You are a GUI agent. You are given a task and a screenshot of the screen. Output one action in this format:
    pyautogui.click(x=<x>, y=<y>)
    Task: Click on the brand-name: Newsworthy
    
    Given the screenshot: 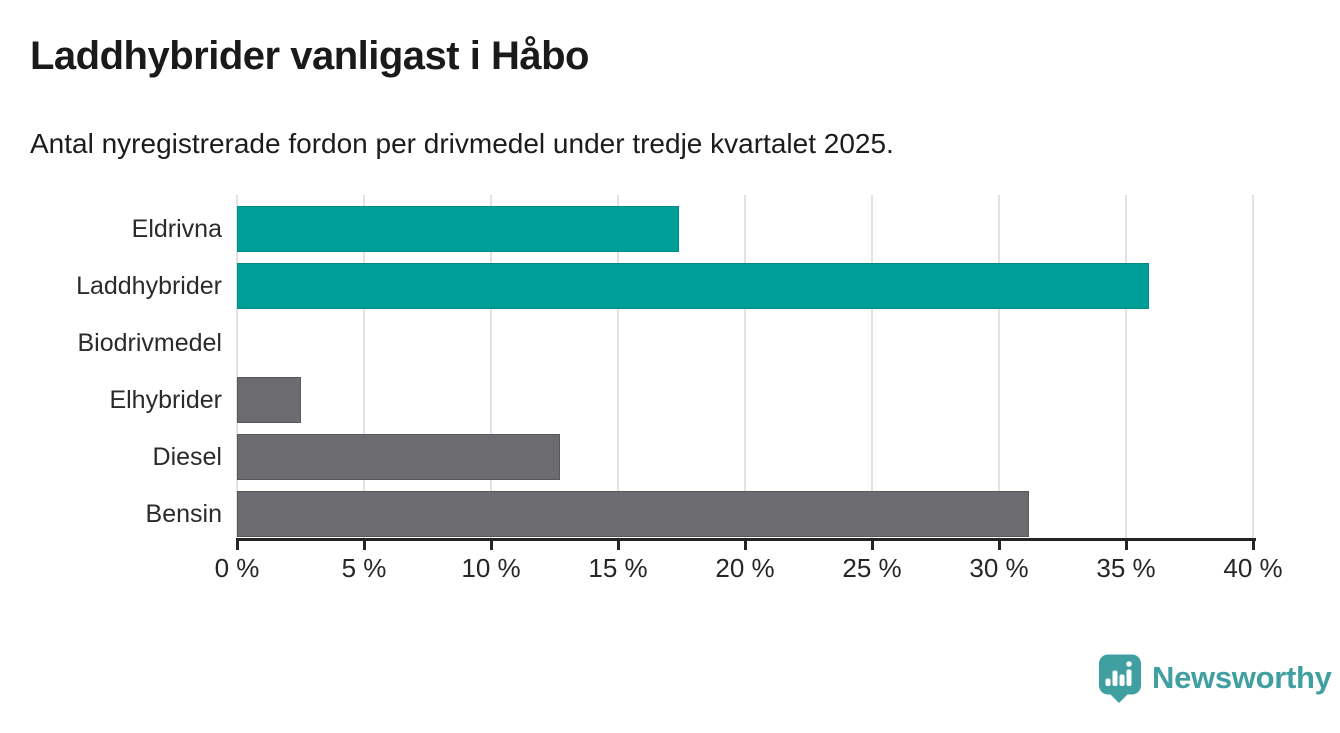 What is the action you would take?
    pyautogui.click(x=1242, y=677)
    